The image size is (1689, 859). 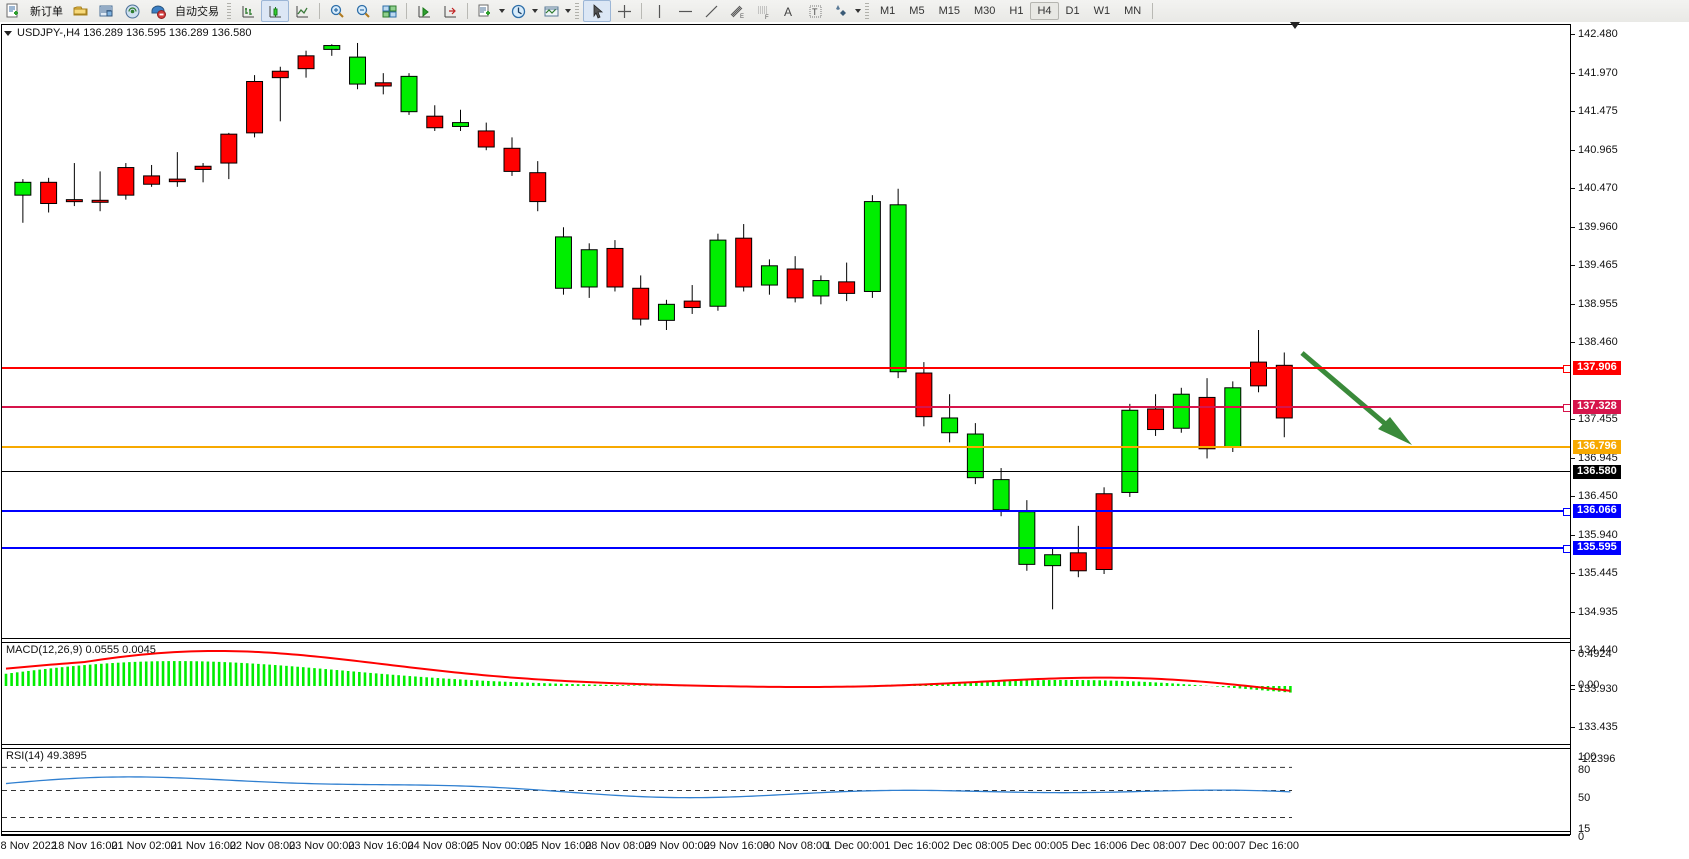 I want to click on price-tick-label: 140.965, so click(x=1598, y=150).